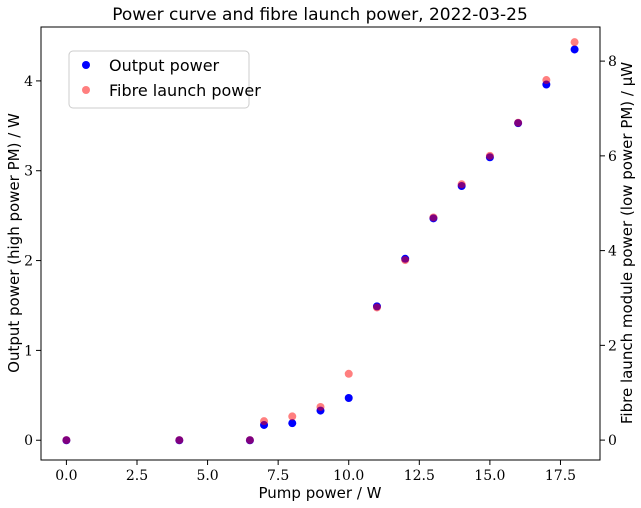 This screenshot has height=508, width=641. What do you see at coordinates (28, 172) in the screenshot?
I see `y-left-tick-label: 3` at bounding box center [28, 172].